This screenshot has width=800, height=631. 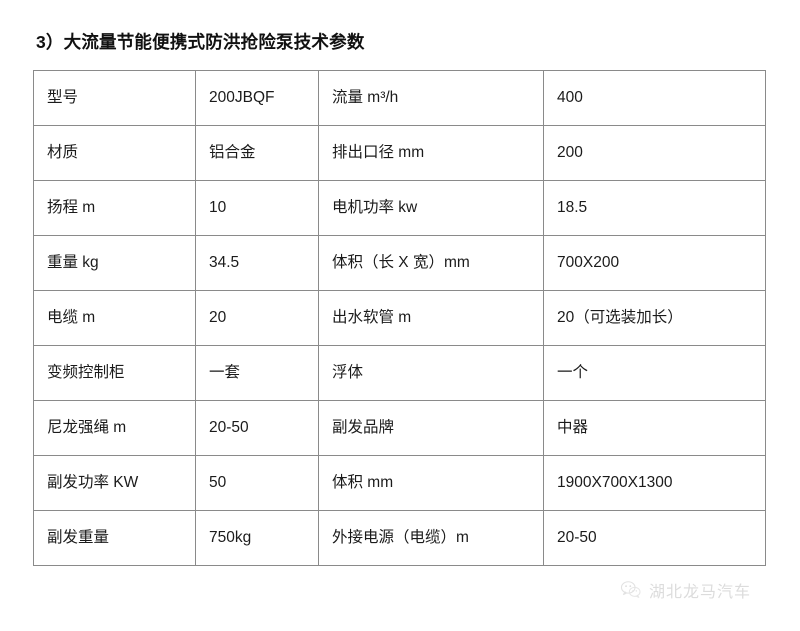 What do you see at coordinates (114, 263) in the screenshot?
I see `cell-label-a: 重量 kg` at bounding box center [114, 263].